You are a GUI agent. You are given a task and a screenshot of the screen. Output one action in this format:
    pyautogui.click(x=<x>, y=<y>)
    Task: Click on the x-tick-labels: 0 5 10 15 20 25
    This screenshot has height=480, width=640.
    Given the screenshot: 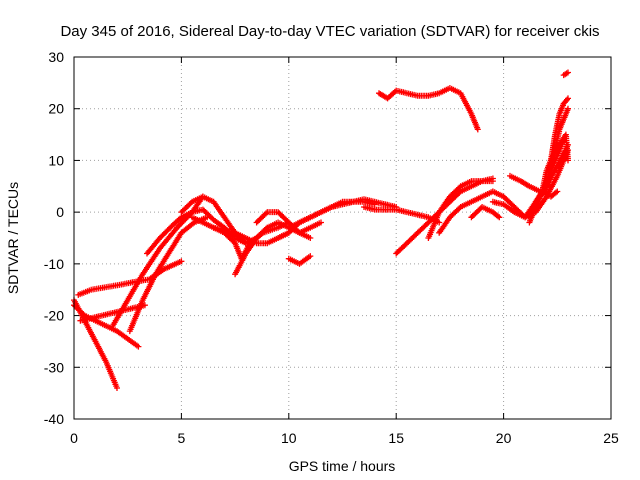 What is the action you would take?
    pyautogui.click(x=344, y=438)
    